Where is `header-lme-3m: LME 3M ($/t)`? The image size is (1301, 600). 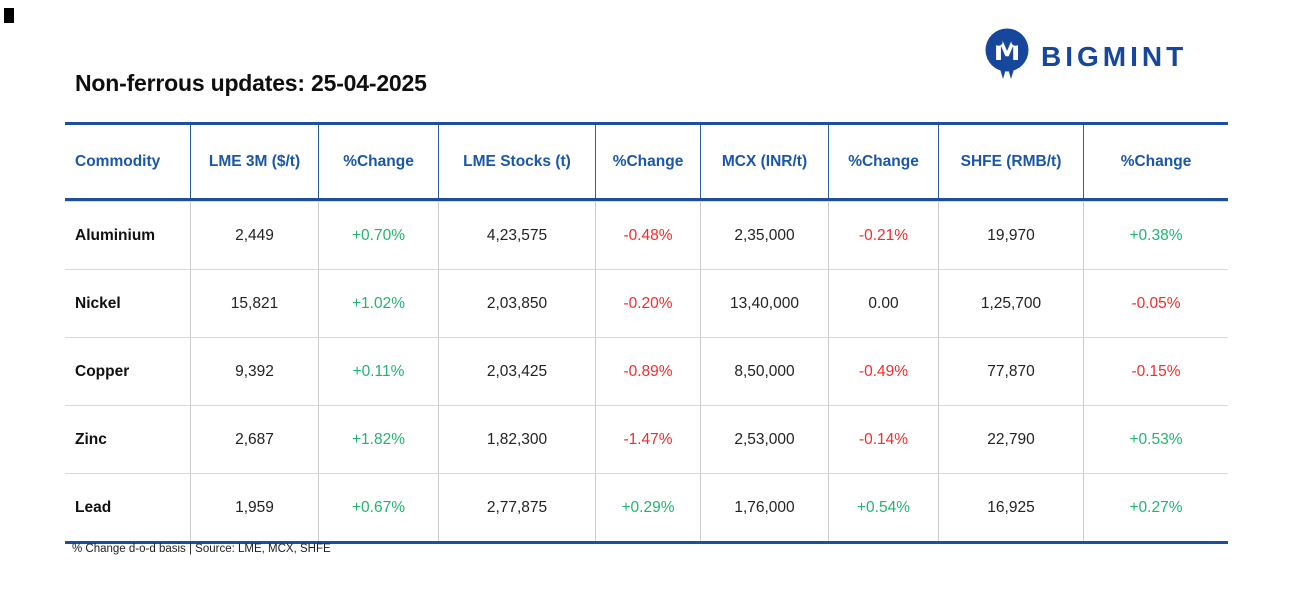
header-lme-3m: LME 3M ($/t) is located at coordinates (254, 161).